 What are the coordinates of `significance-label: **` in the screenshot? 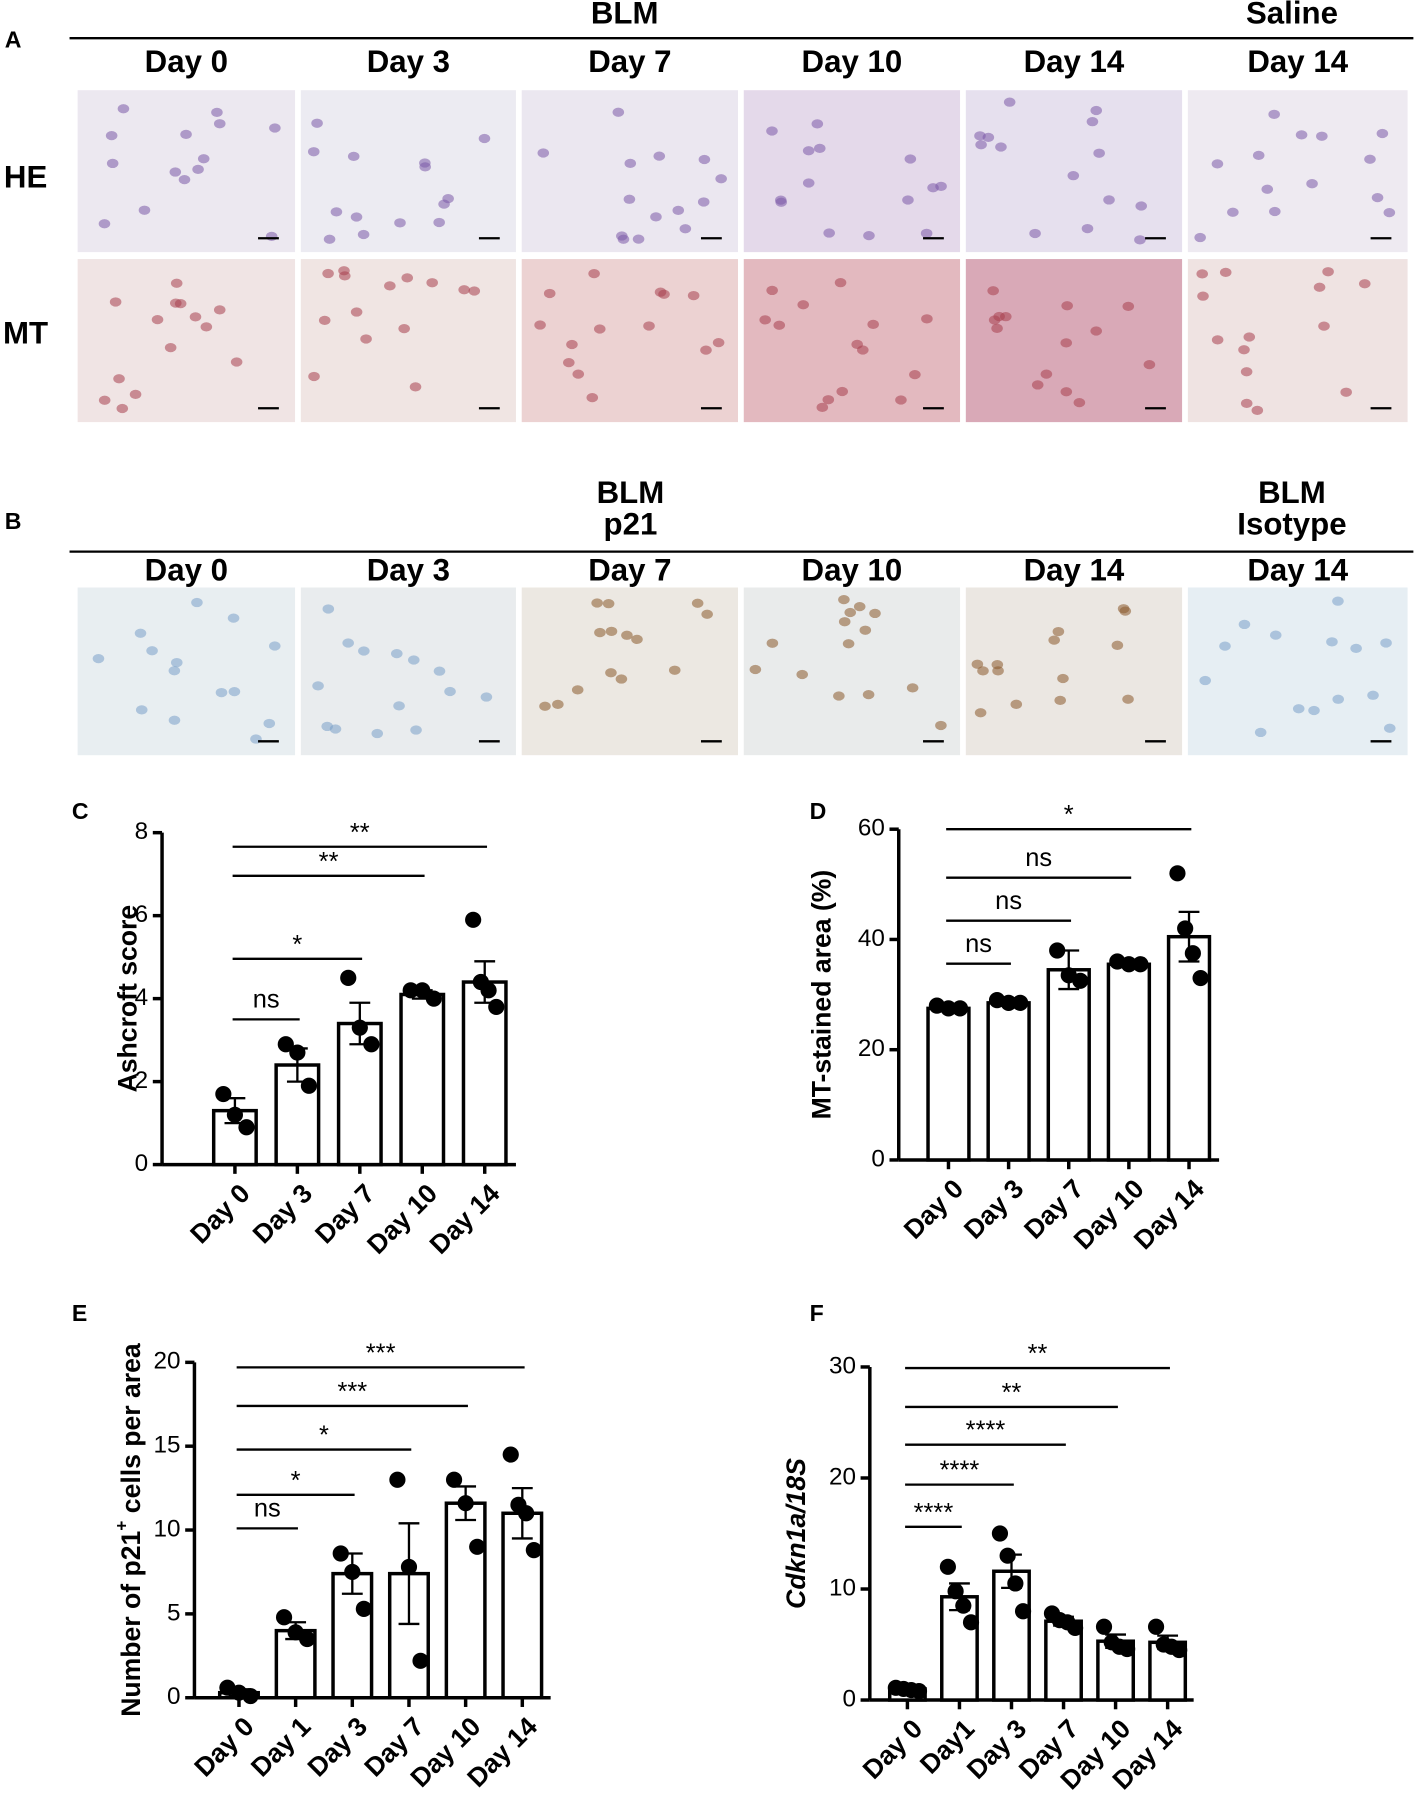 It's located at (360, 833).